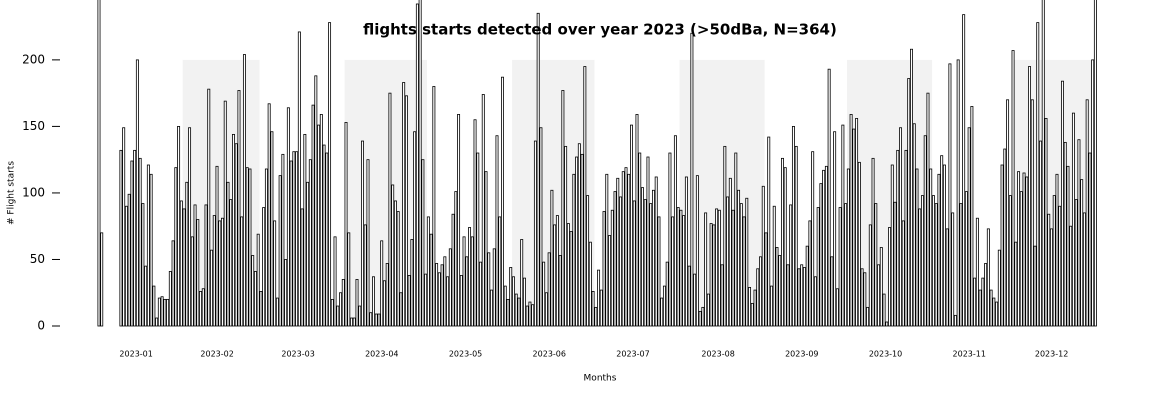 The height and width of the screenshot is (400, 1170). Describe the element at coordinates (135, 354) in the screenshot. I see `x-tick-label: 2023-01` at that location.